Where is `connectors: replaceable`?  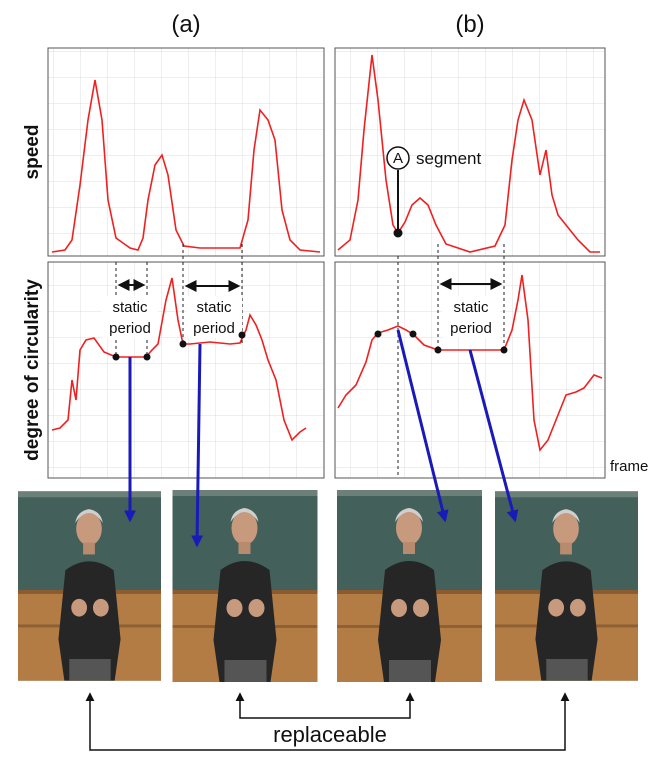 connectors: replaceable is located at coordinates (327, 721).